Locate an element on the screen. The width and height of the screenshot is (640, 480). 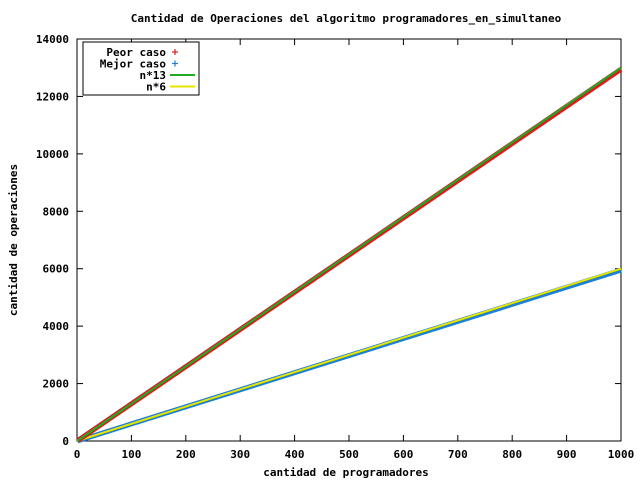
y-tick-label: 2000 is located at coordinates (56, 384).